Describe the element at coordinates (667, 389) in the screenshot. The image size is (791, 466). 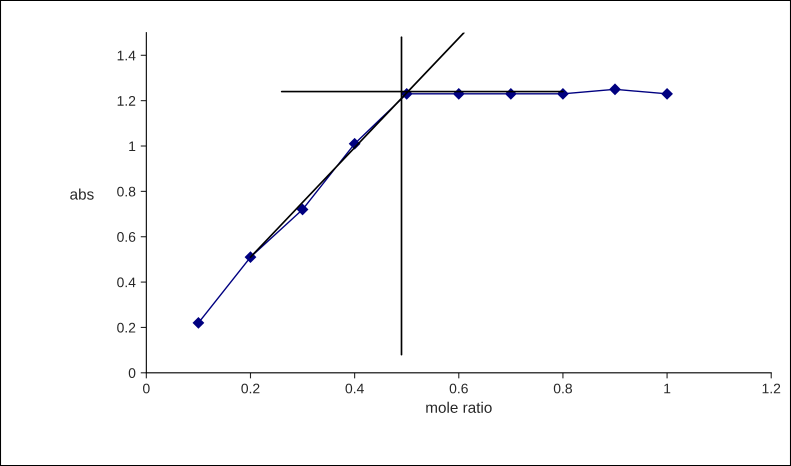
I see `x-tick-label: 1` at that location.